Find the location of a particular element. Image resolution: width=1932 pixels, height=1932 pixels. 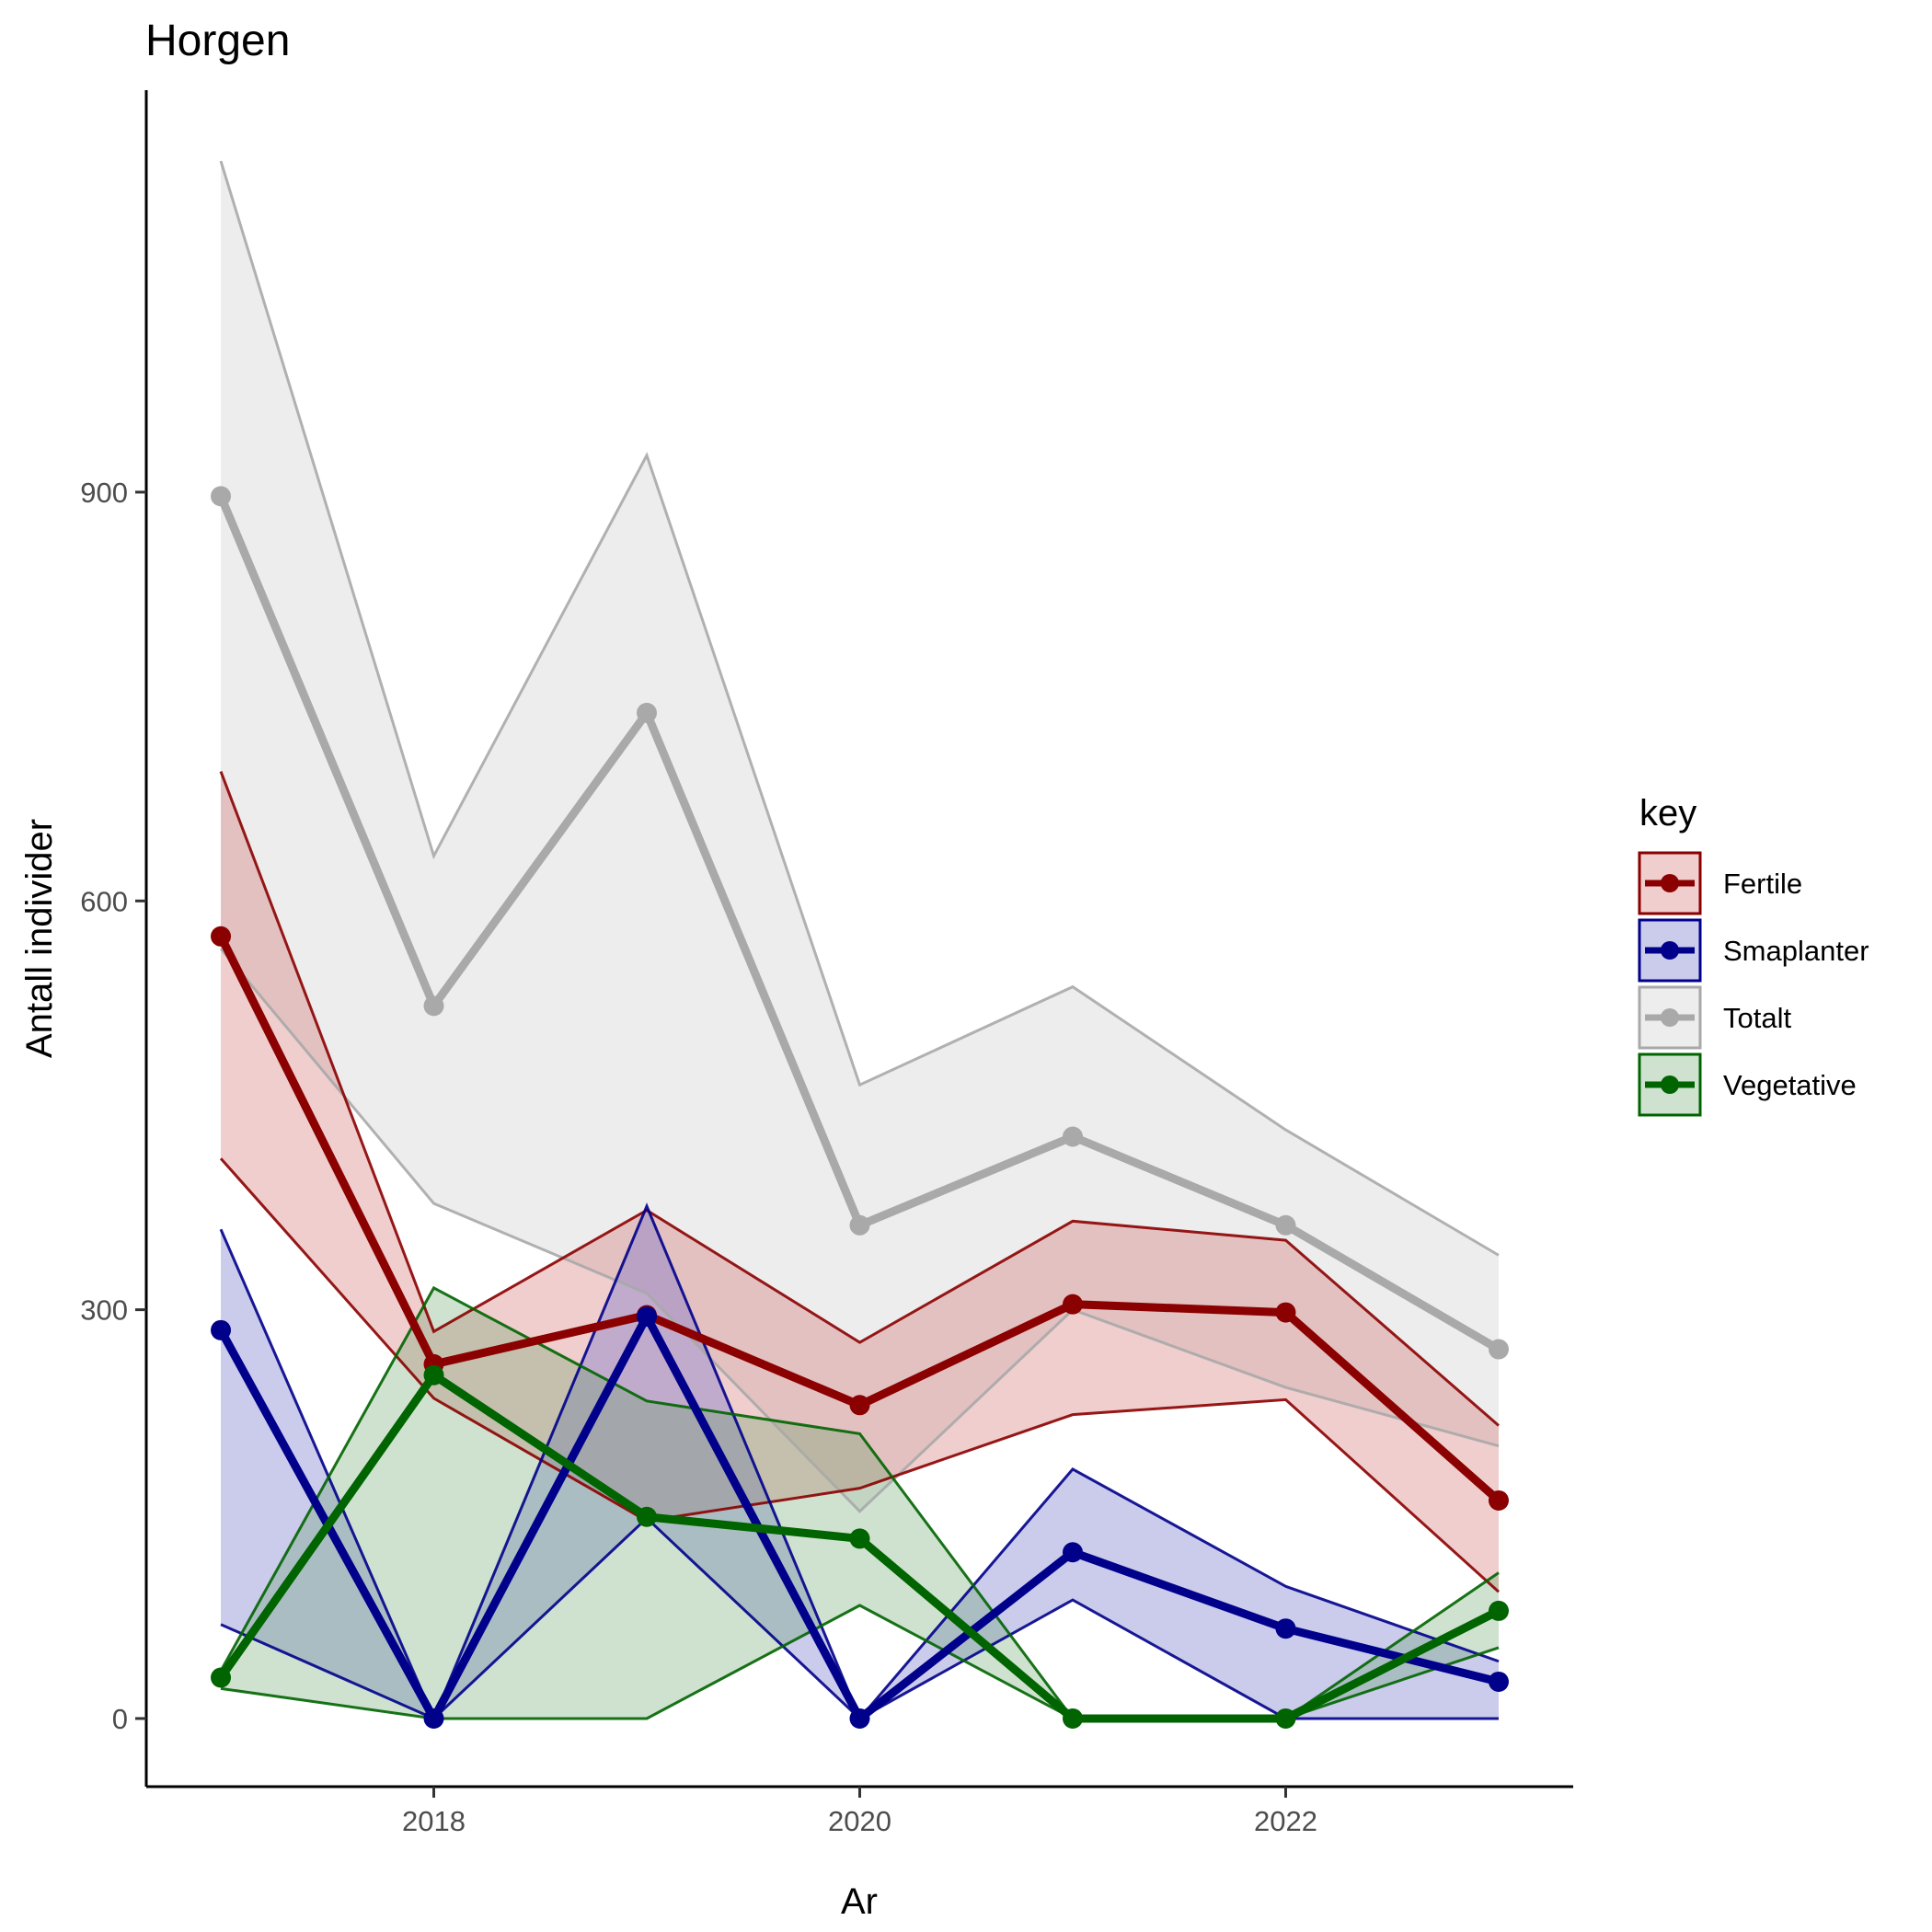

legend-key-point-fertile is located at coordinates (1670, 883).